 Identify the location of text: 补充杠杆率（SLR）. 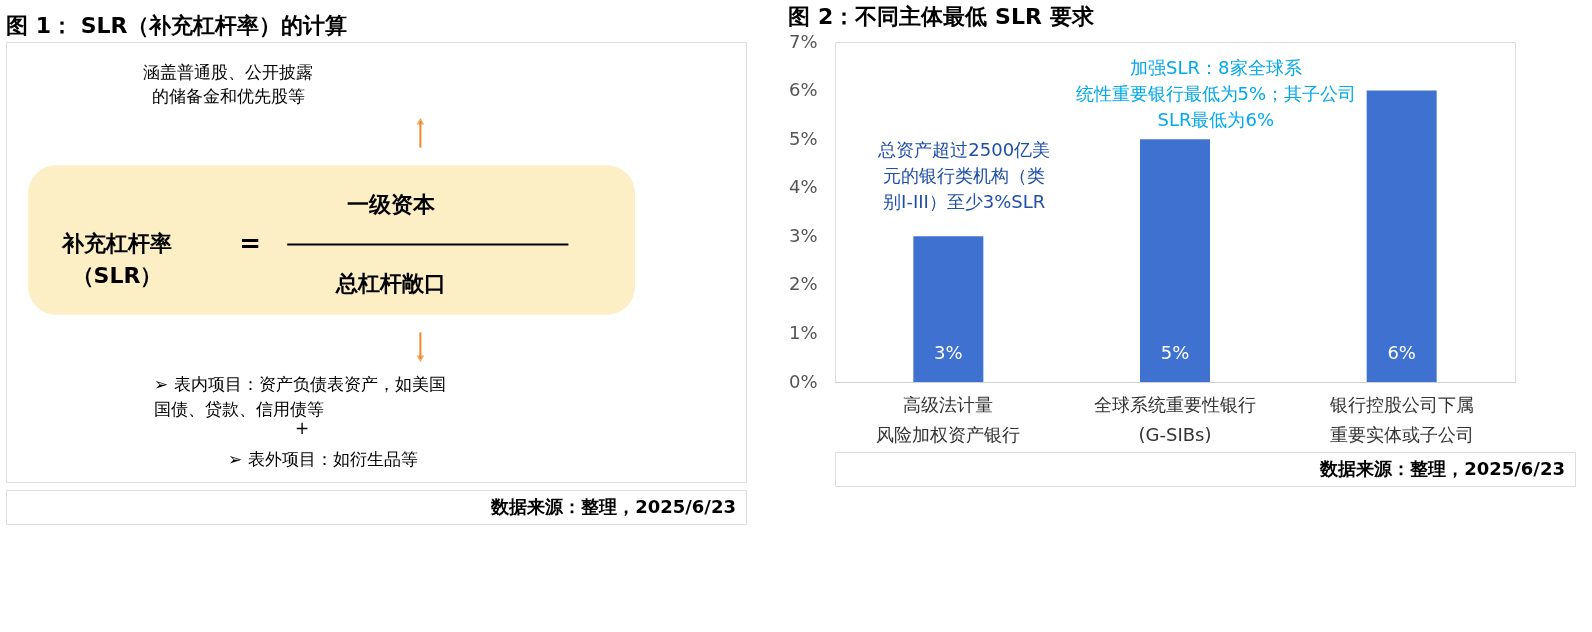
(116, 260).